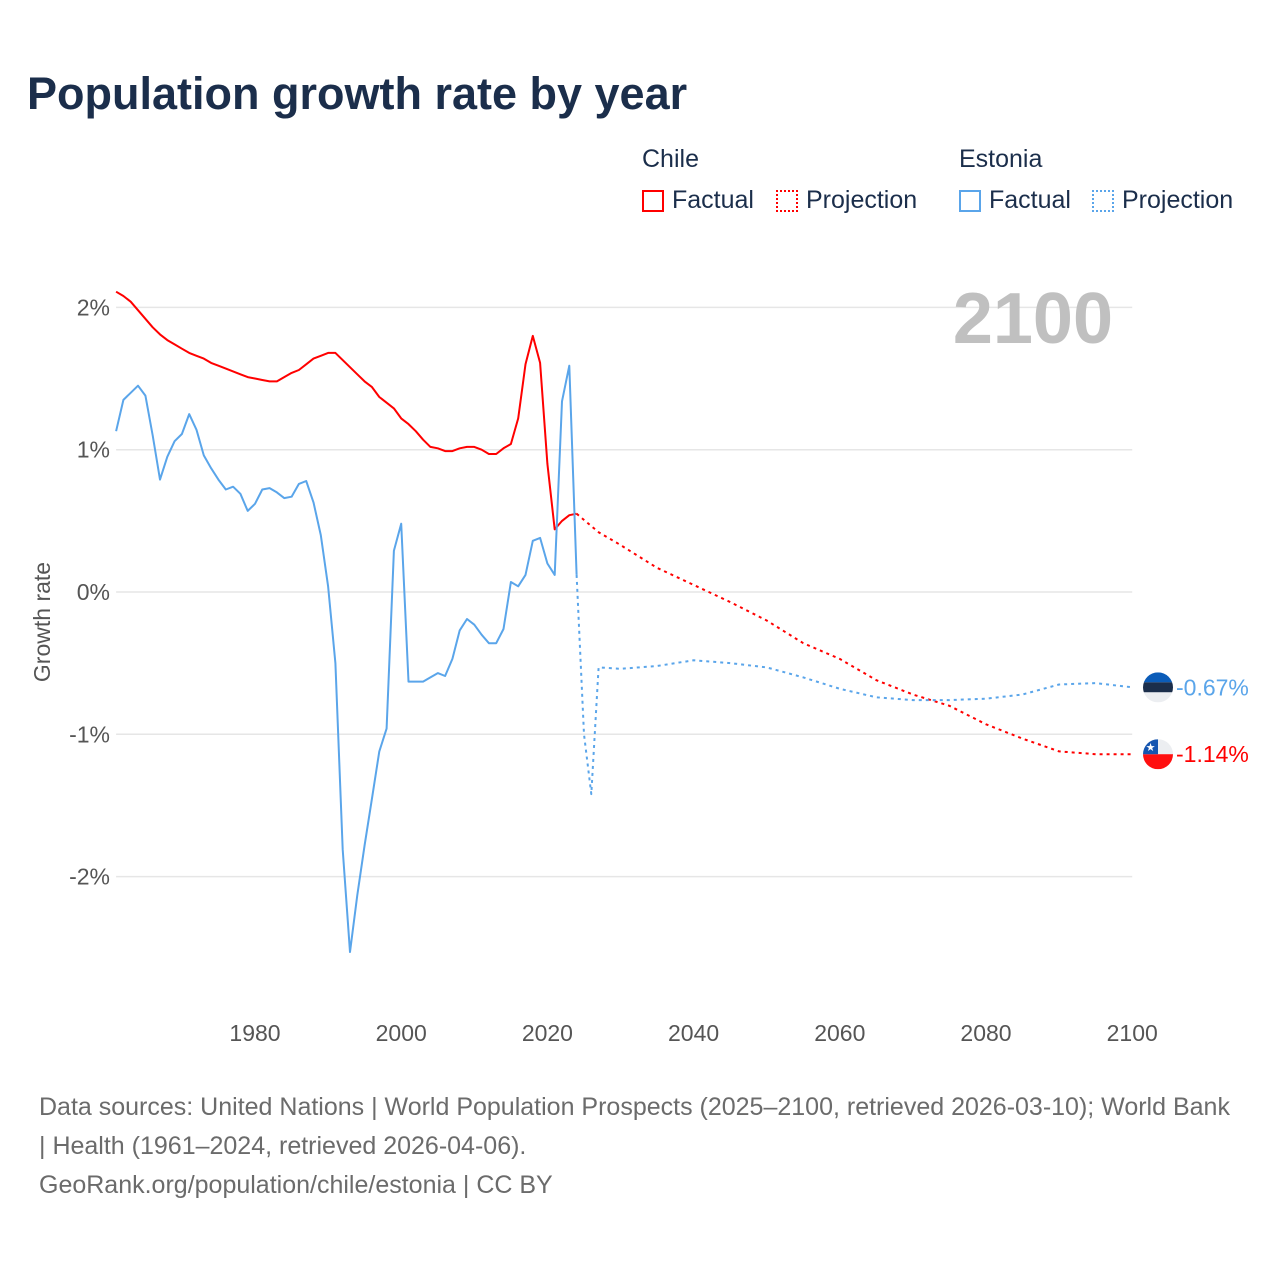 Image resolution: width=1280 pixels, height=1280 pixels. I want to click on y-axis-label: Growth rate, so click(42, 622).